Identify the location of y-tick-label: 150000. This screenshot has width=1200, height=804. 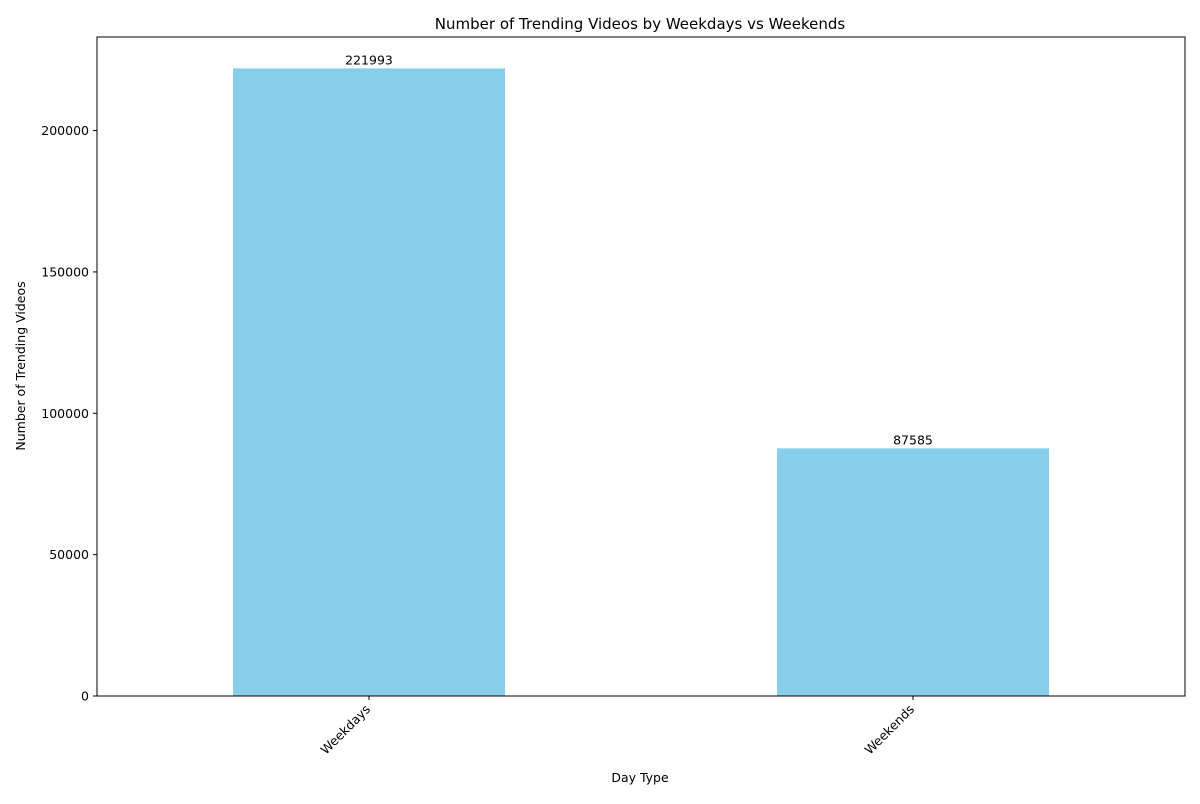
(65, 271).